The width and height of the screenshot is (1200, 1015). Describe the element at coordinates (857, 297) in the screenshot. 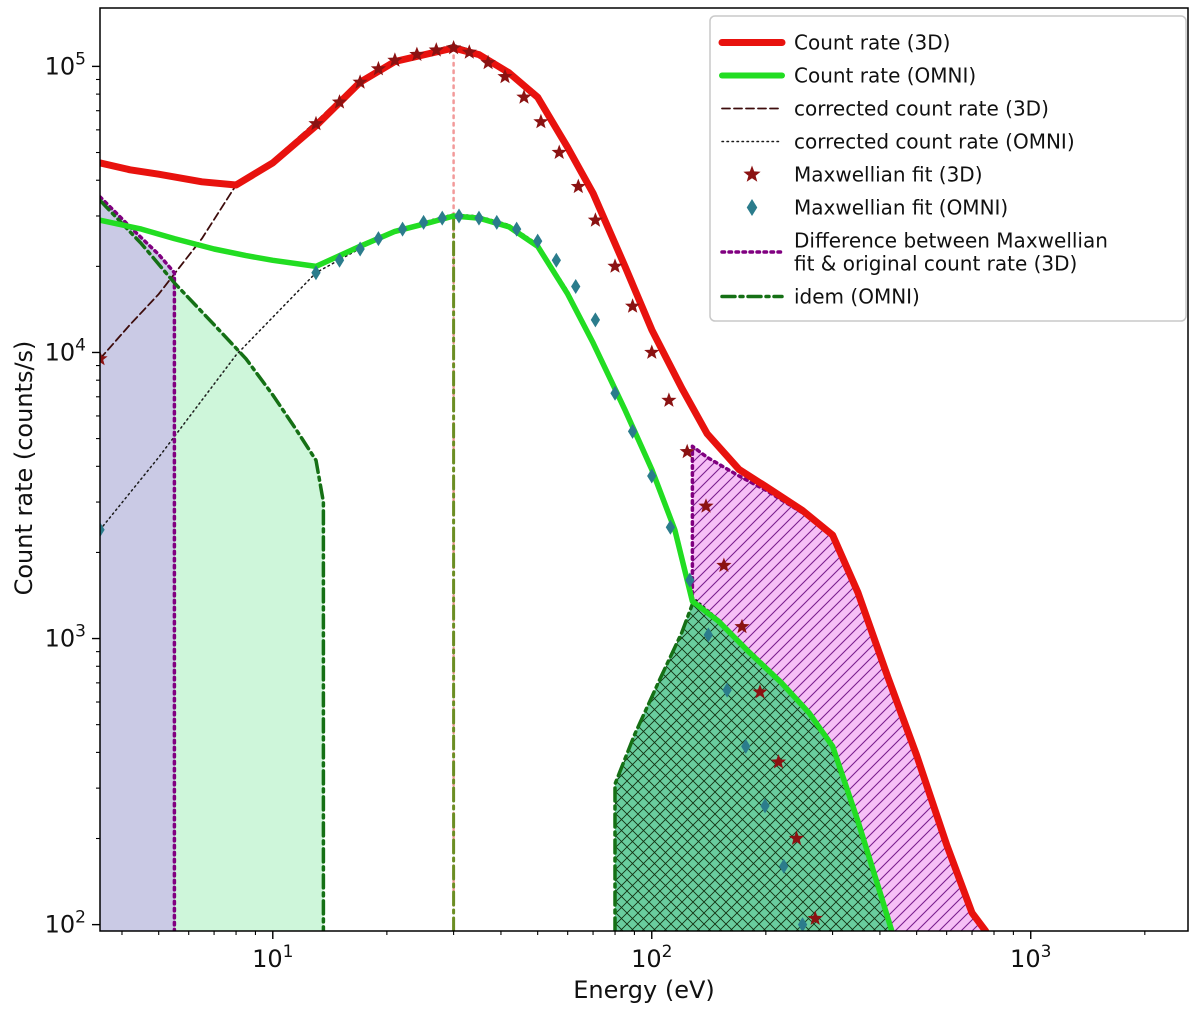

I see `legend-label: idem (OMNI)` at that location.